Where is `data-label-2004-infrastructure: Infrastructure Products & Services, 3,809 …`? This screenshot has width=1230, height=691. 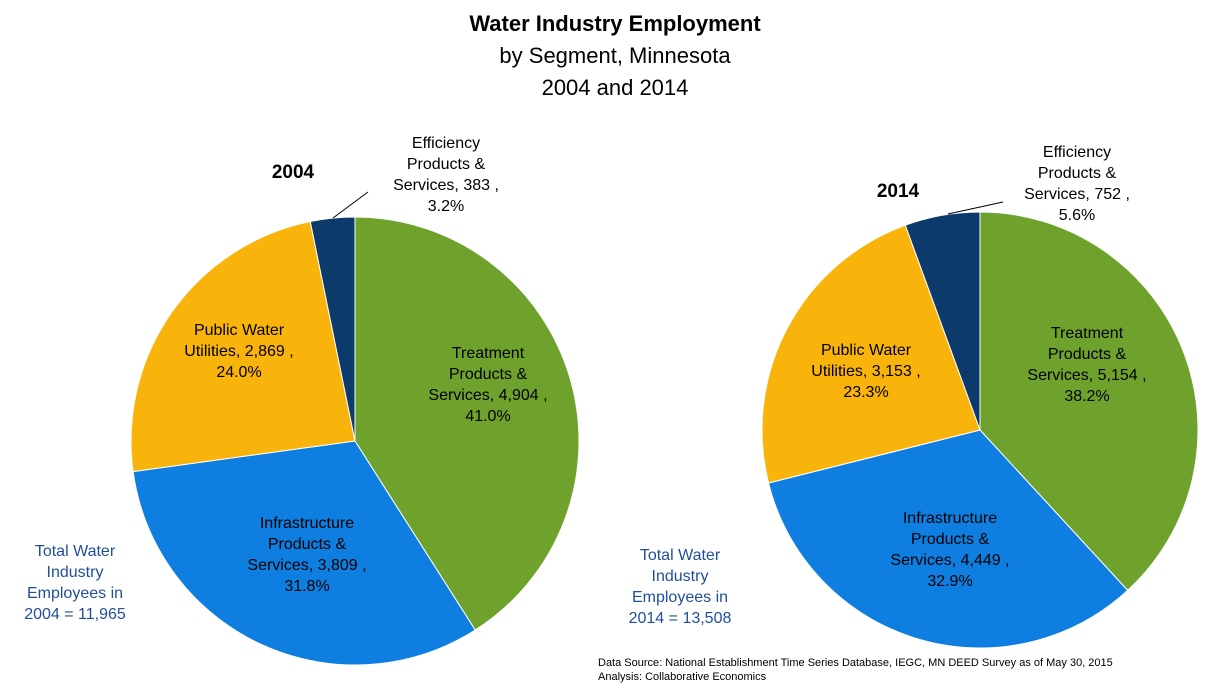
data-label-2004-infrastructure: Infrastructure Products & Services, 3,809 … is located at coordinates (306, 555).